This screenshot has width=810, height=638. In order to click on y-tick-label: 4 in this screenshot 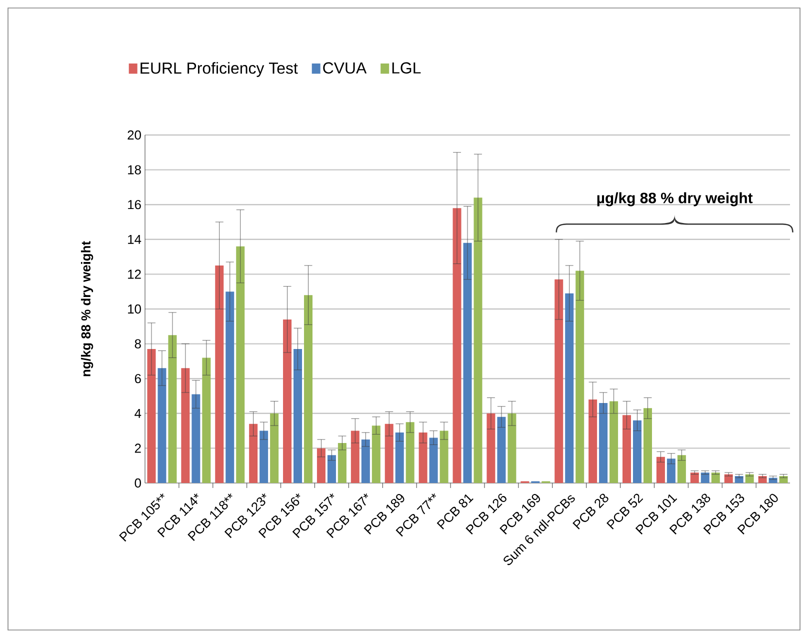, I will do `click(138, 413)`.